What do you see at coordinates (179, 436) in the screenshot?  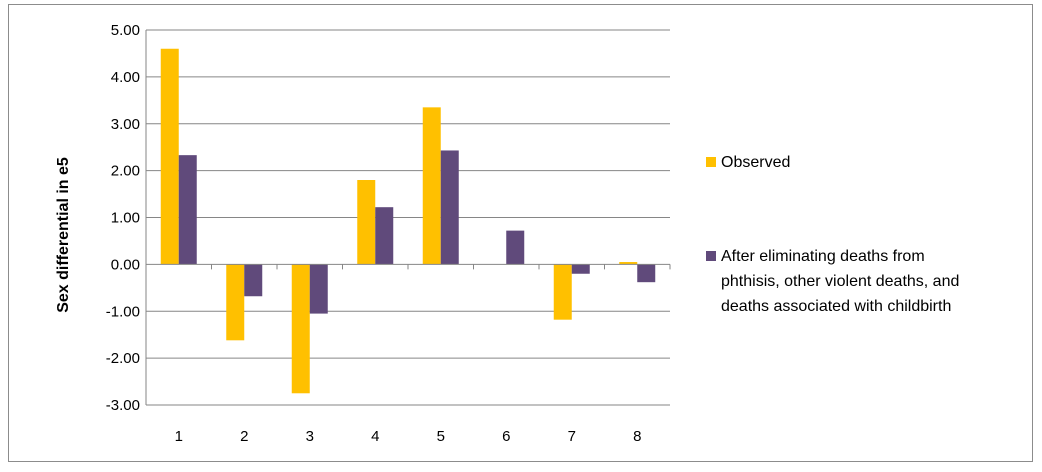 I see `x-tick-label: 1` at bounding box center [179, 436].